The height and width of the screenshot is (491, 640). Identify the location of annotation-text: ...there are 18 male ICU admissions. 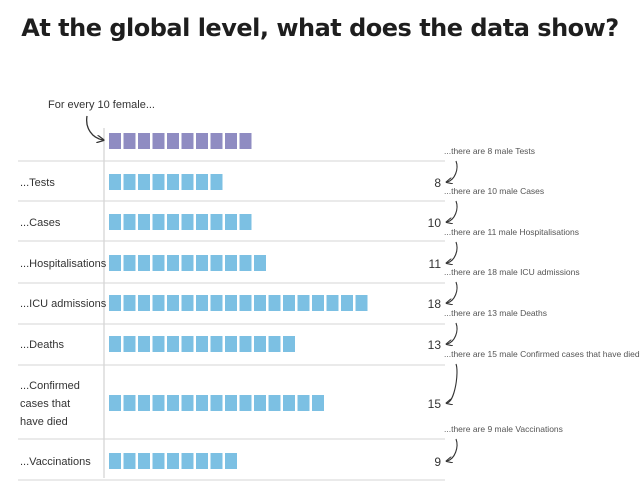
(512, 272).